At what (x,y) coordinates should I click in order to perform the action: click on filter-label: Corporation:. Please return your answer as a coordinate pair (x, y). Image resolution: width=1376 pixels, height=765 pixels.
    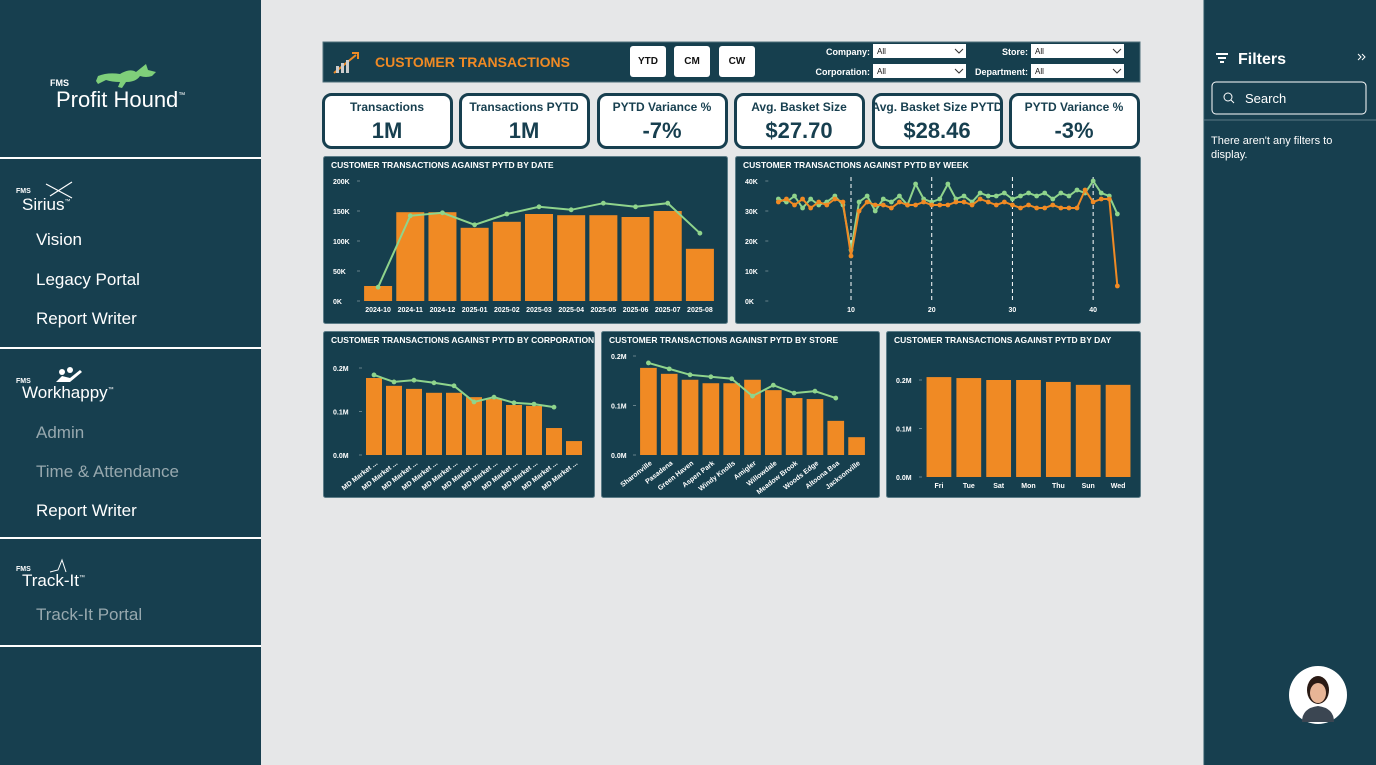
    Looking at the image, I should click on (843, 72).